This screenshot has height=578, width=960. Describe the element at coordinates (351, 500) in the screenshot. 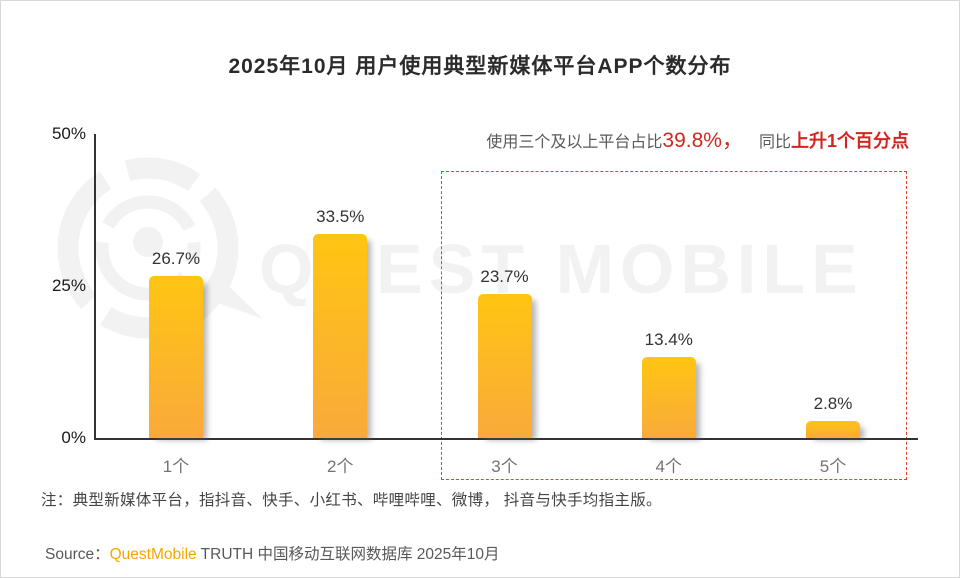

I see `footnote: 注：典型新媒体平台，指抖音、快手、小红书、哔哩哔哩、微博， 抖音与快手均指主版。` at that location.